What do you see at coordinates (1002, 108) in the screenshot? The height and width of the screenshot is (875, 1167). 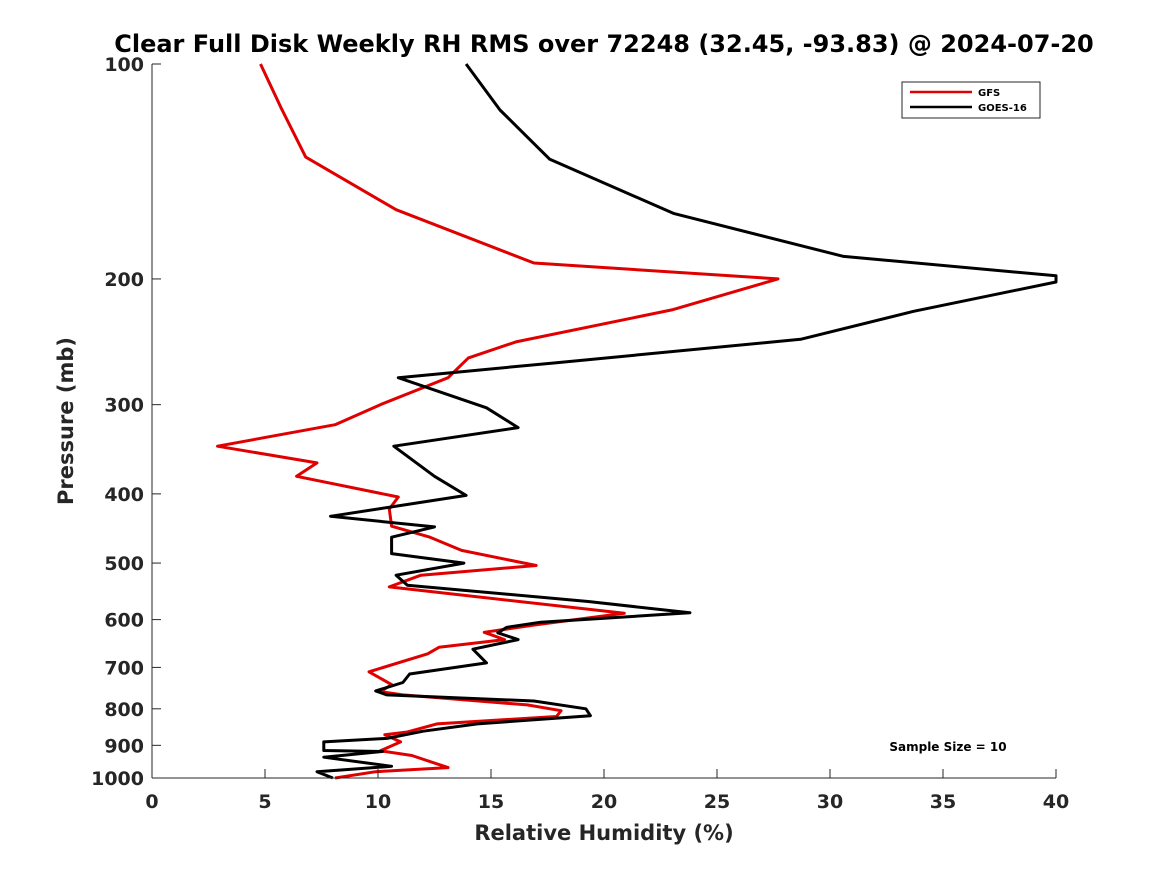 I see `legend-label-goes16: GOES-16` at bounding box center [1002, 108].